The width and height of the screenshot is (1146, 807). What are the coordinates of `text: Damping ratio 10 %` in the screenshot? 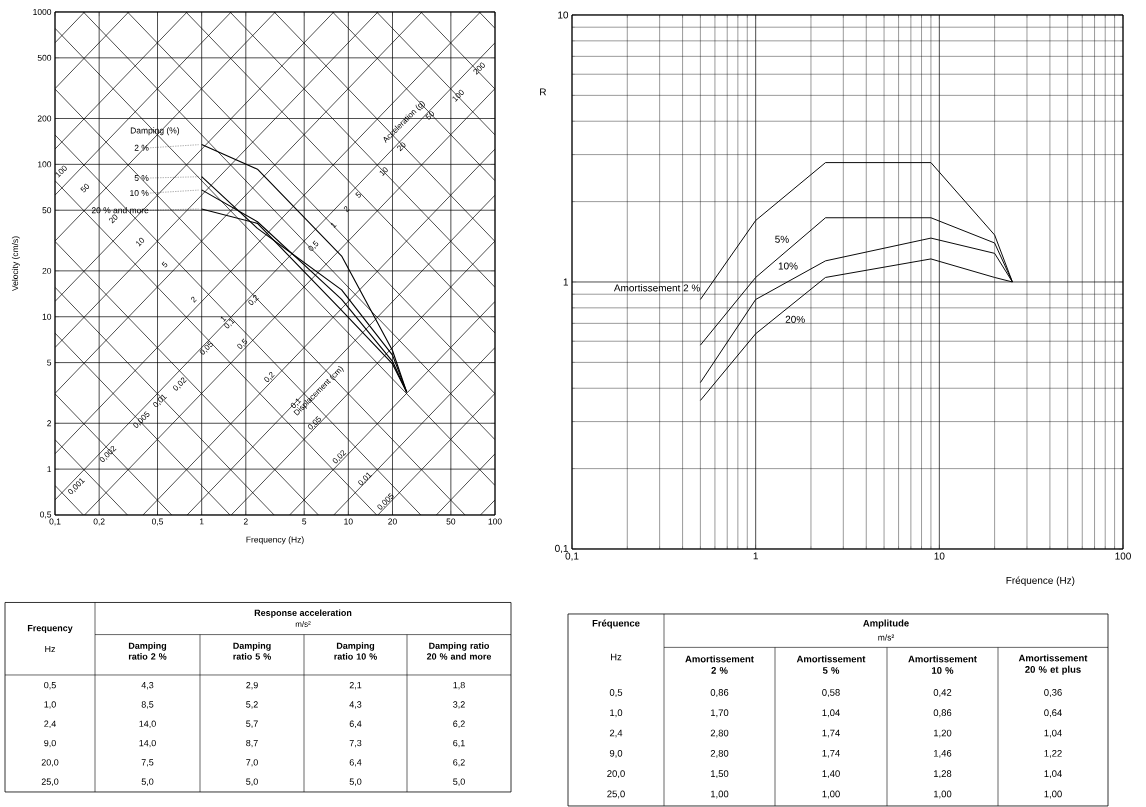 It's located at (355, 651).